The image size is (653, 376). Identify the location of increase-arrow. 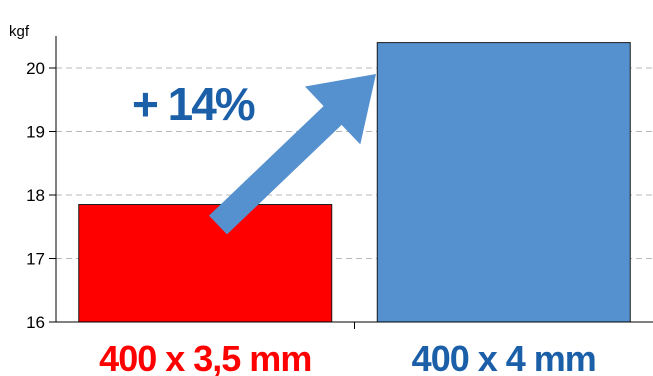
(292, 154).